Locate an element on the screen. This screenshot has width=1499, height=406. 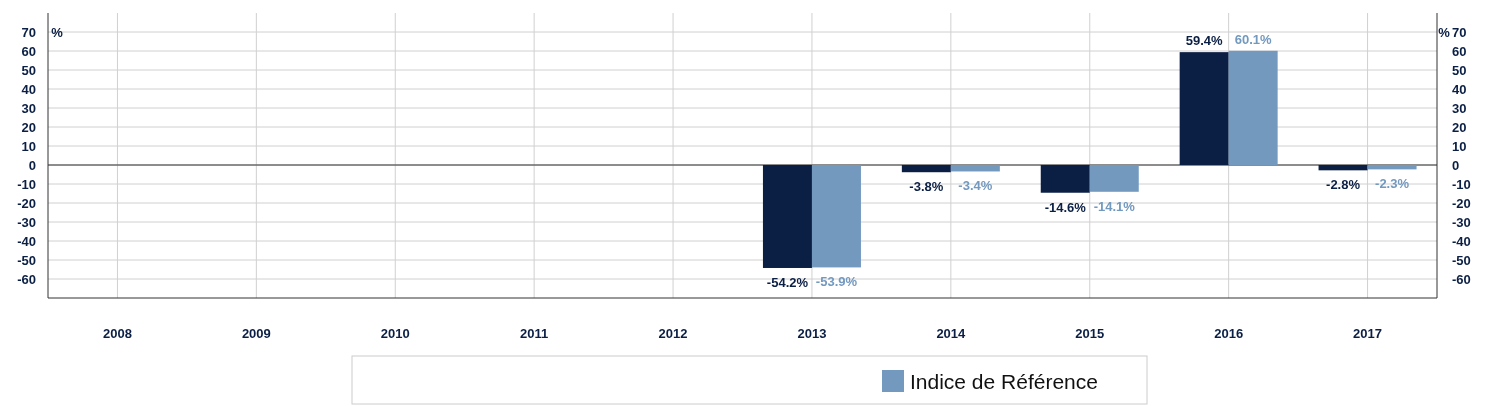
y-tick-label: -40 is located at coordinates (26, 241).